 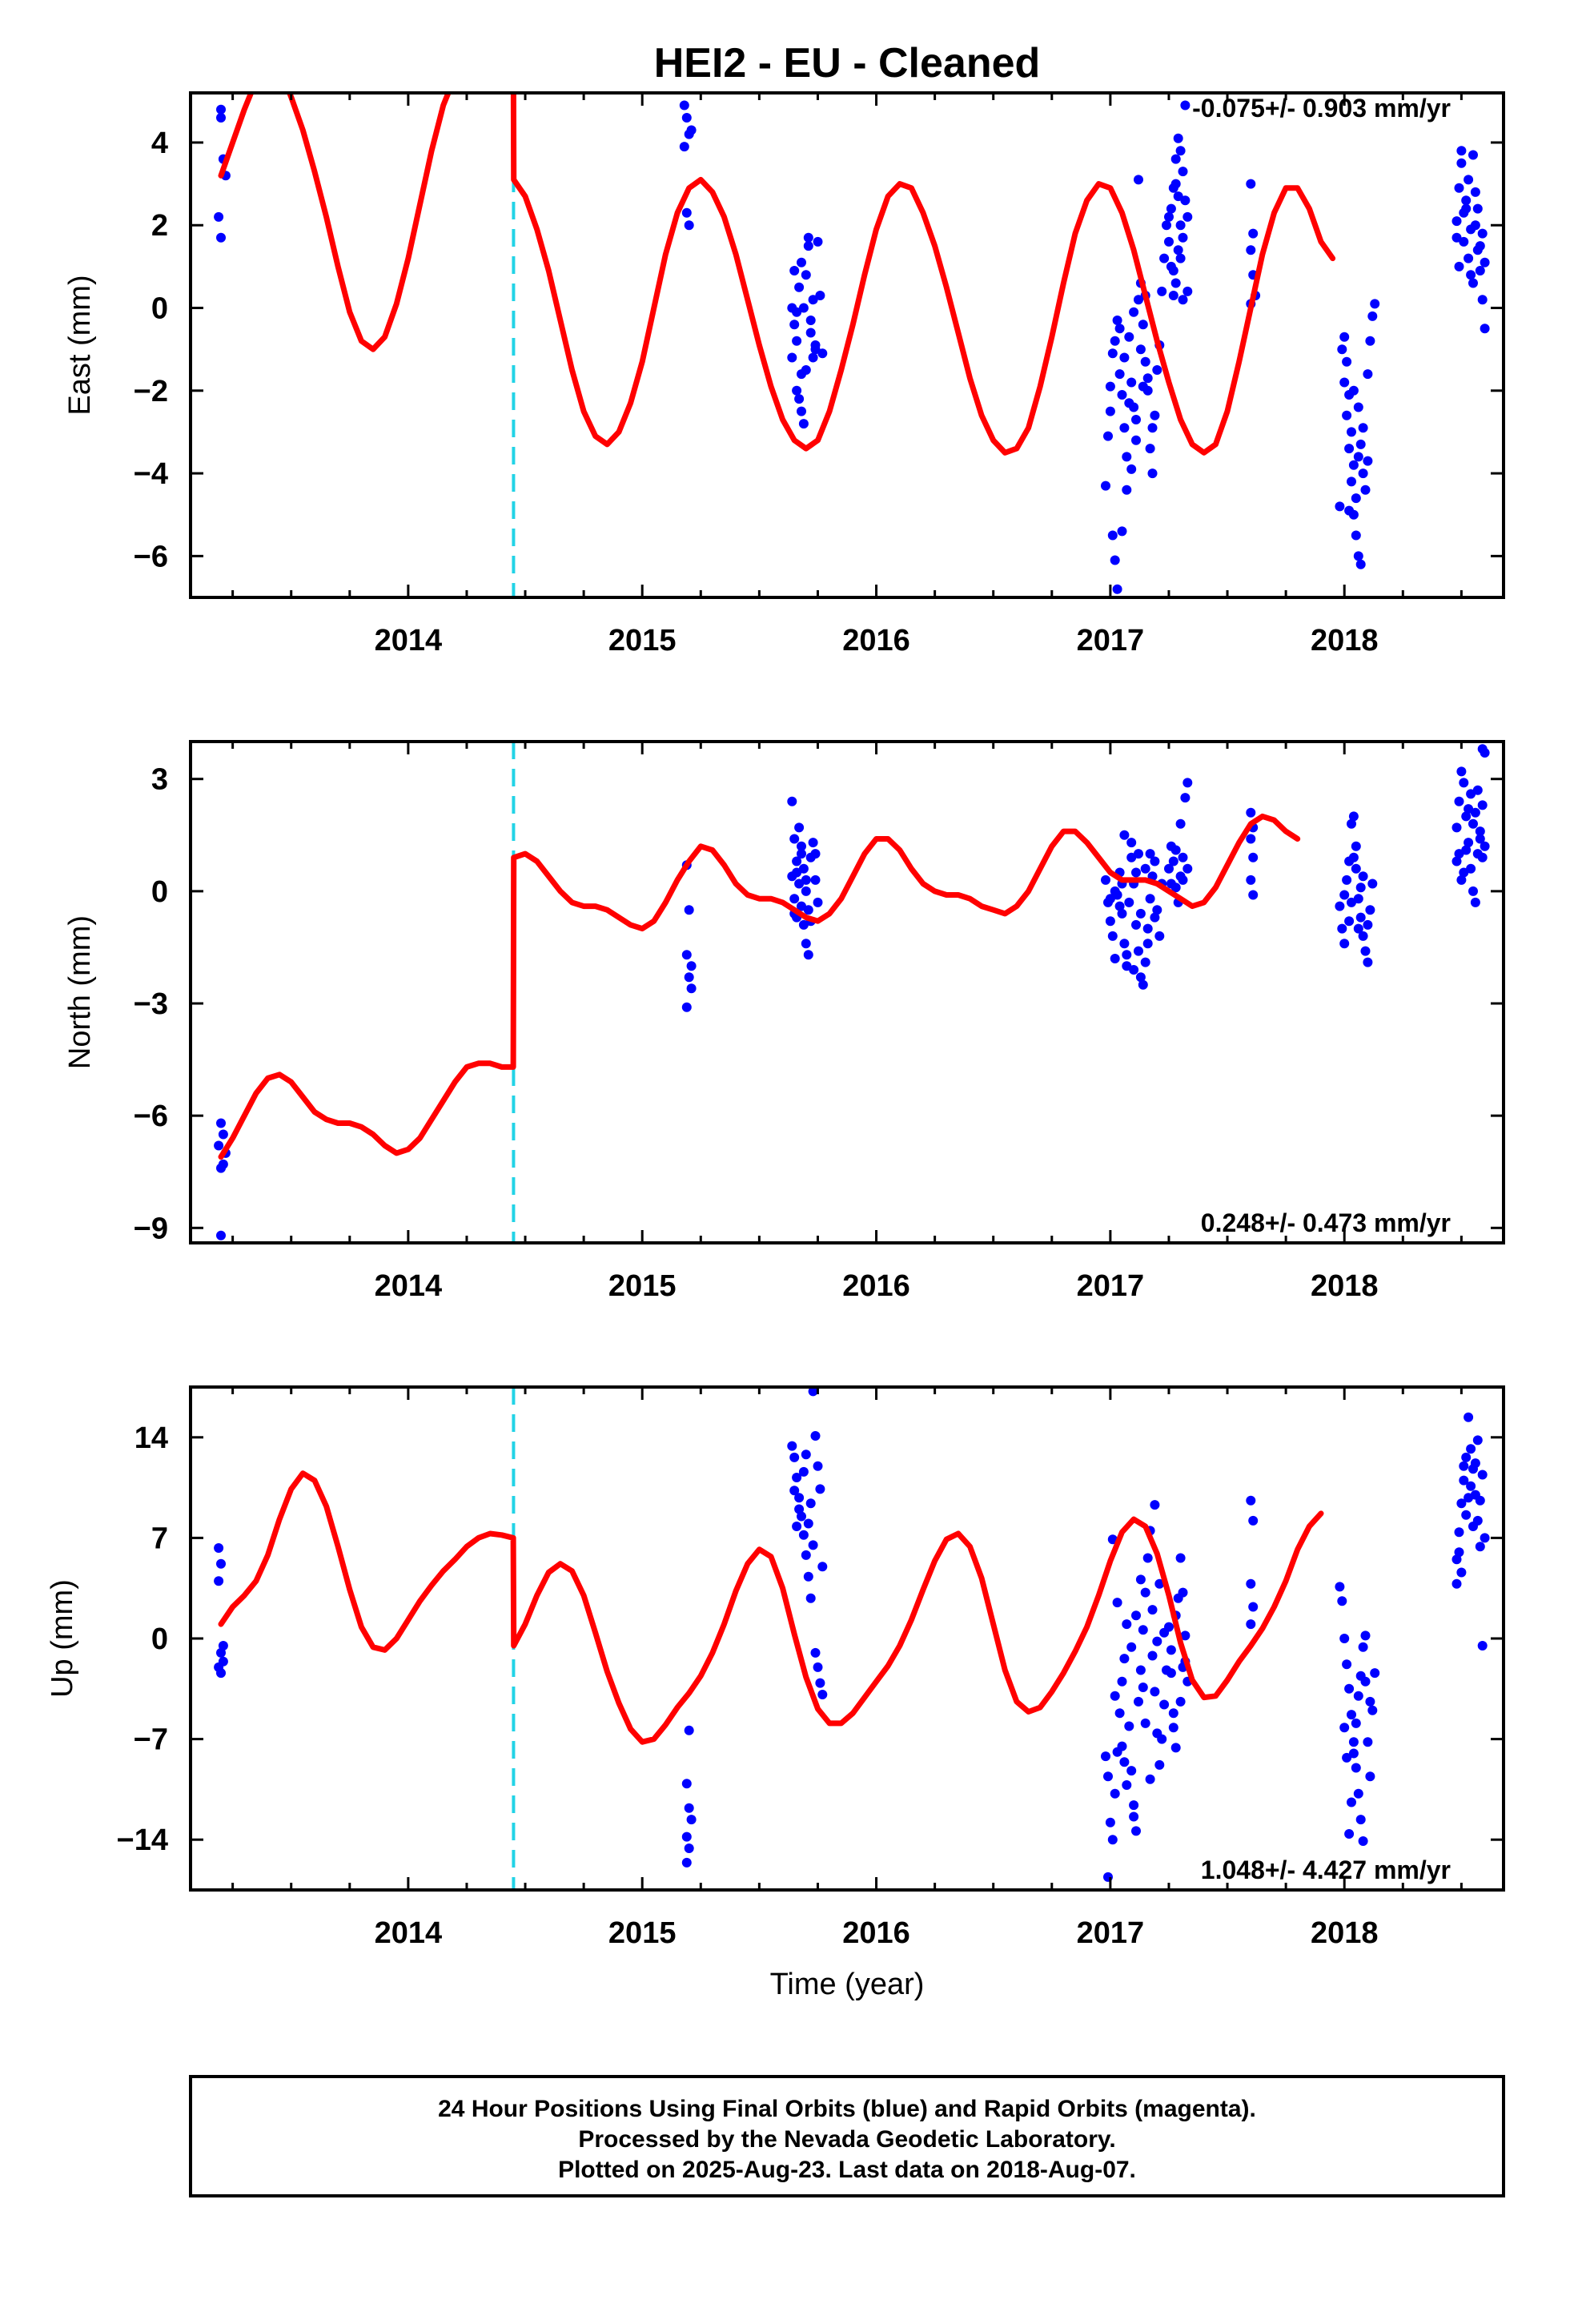 What do you see at coordinates (151, 474) in the screenshot?
I see `east-y-tick-label: −4` at bounding box center [151, 474].